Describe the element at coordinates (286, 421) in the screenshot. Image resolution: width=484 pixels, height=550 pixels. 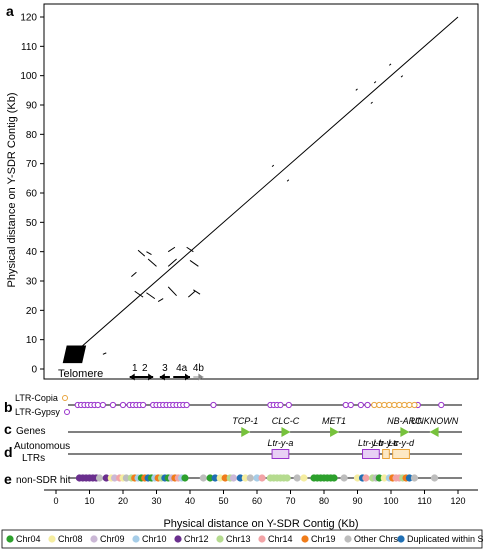
I see `gene-label: CLC-C` at that location.